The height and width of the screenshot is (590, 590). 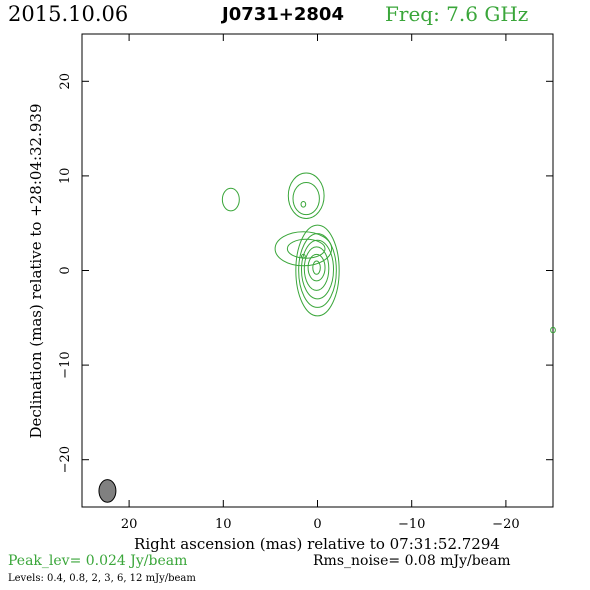 What do you see at coordinates (412, 561) in the screenshot?
I see `rms-noise: Rms_noise= 0.08 mJy/beam` at bounding box center [412, 561].